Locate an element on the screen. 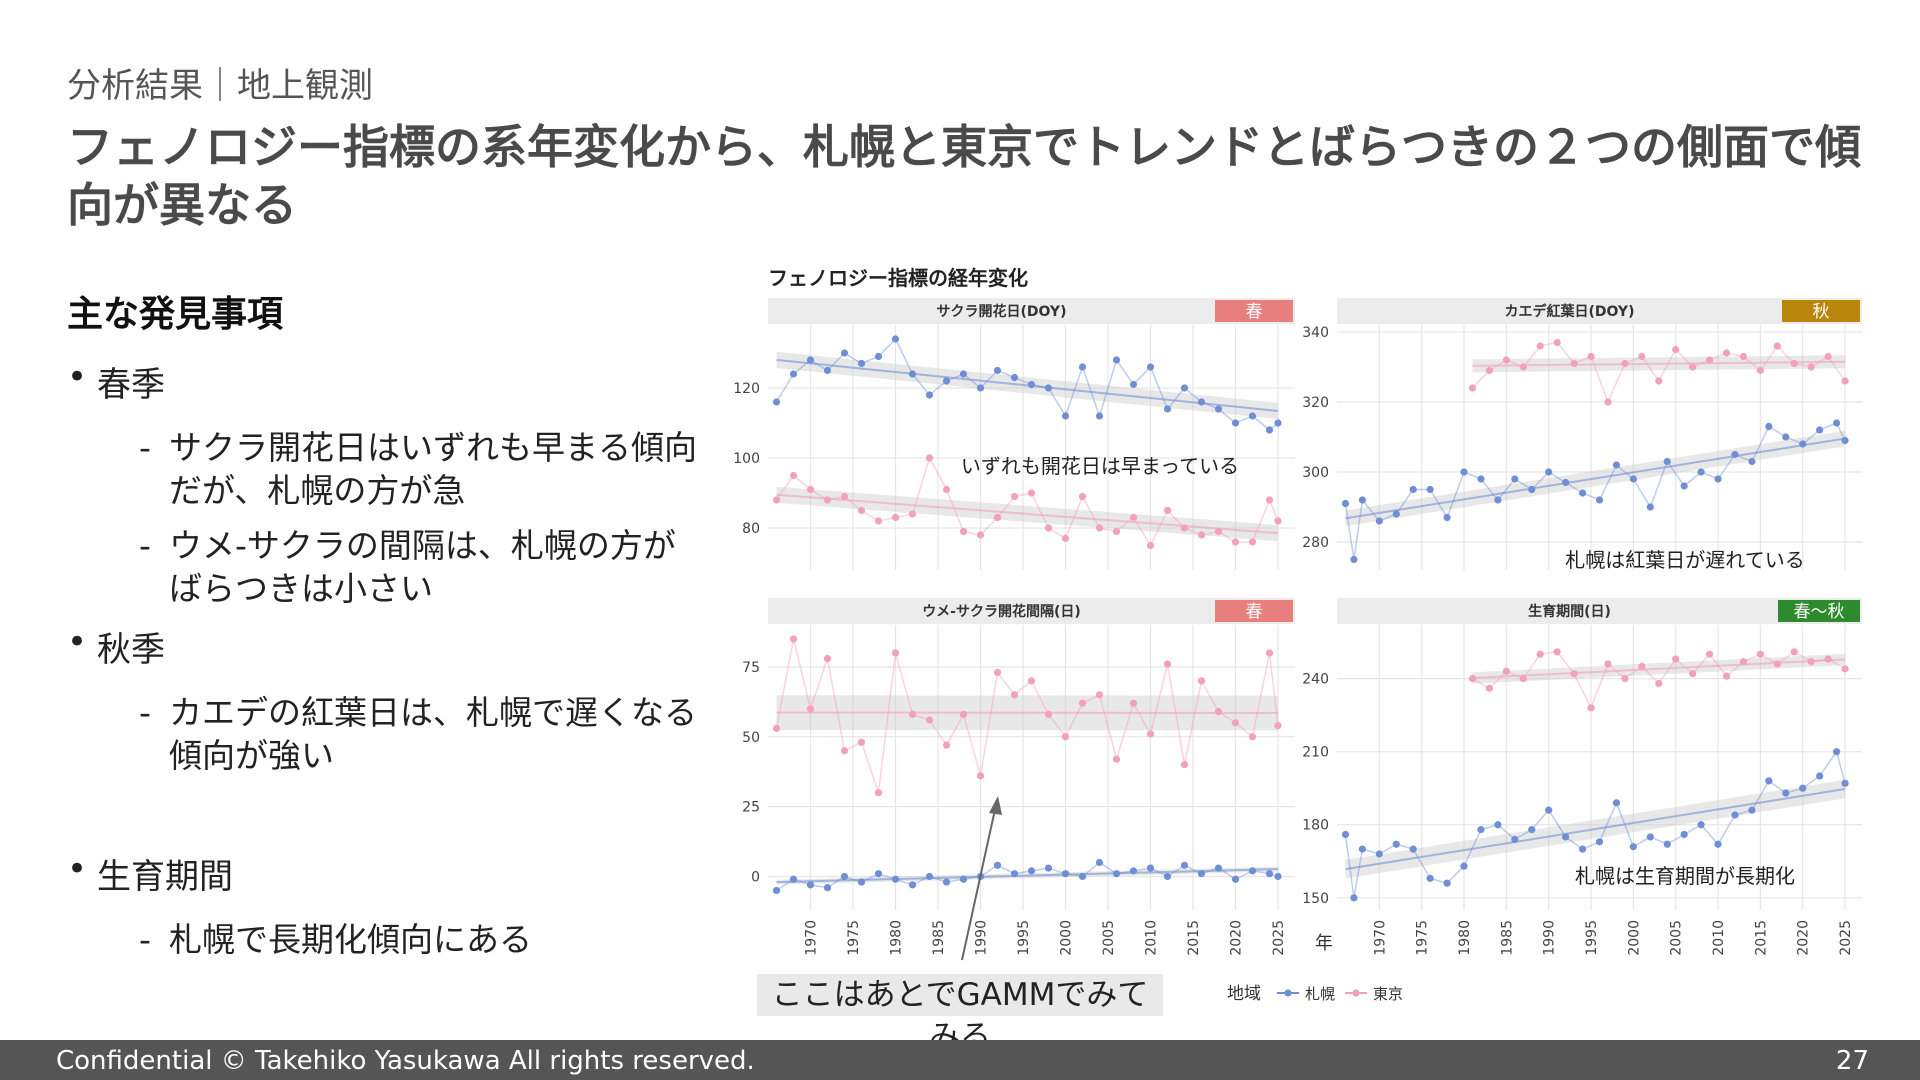  y-tick-label: 180 is located at coordinates (1315, 826).